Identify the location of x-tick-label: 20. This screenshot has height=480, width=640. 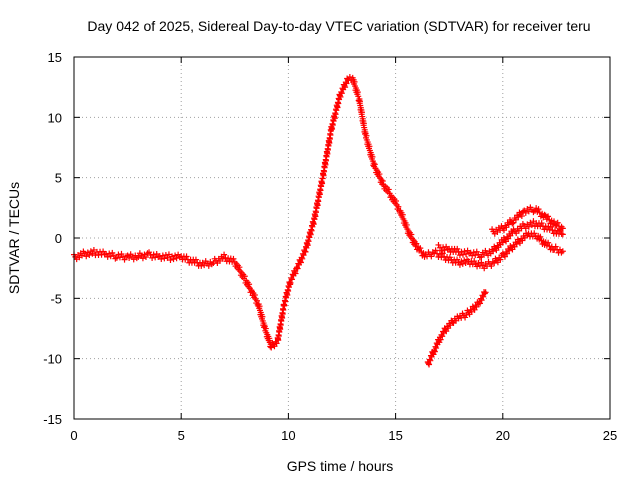
(503, 435).